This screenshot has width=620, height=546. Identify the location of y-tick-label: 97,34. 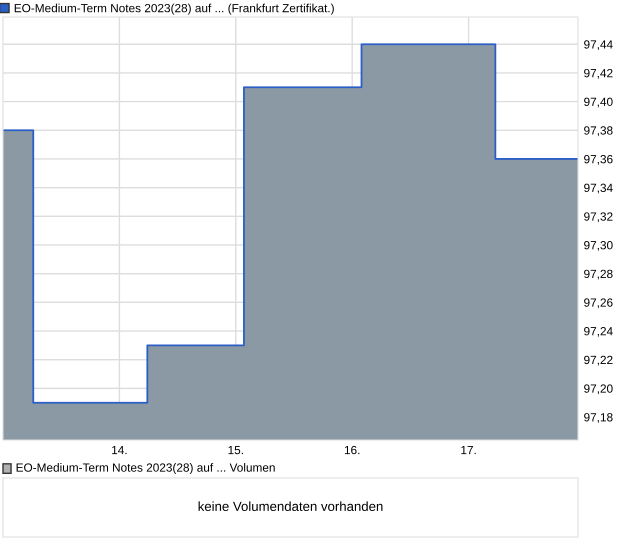
(598, 189).